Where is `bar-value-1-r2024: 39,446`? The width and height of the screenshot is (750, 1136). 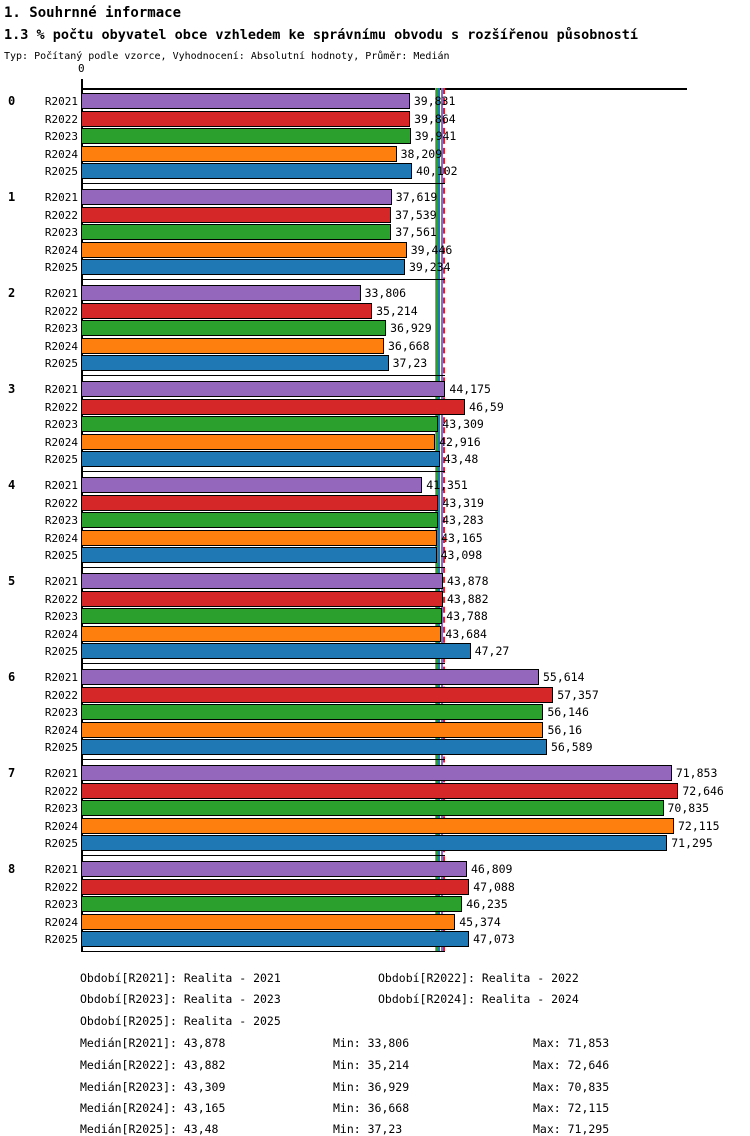
bar-value-1-r2024: 39,446 is located at coordinates (431, 249).